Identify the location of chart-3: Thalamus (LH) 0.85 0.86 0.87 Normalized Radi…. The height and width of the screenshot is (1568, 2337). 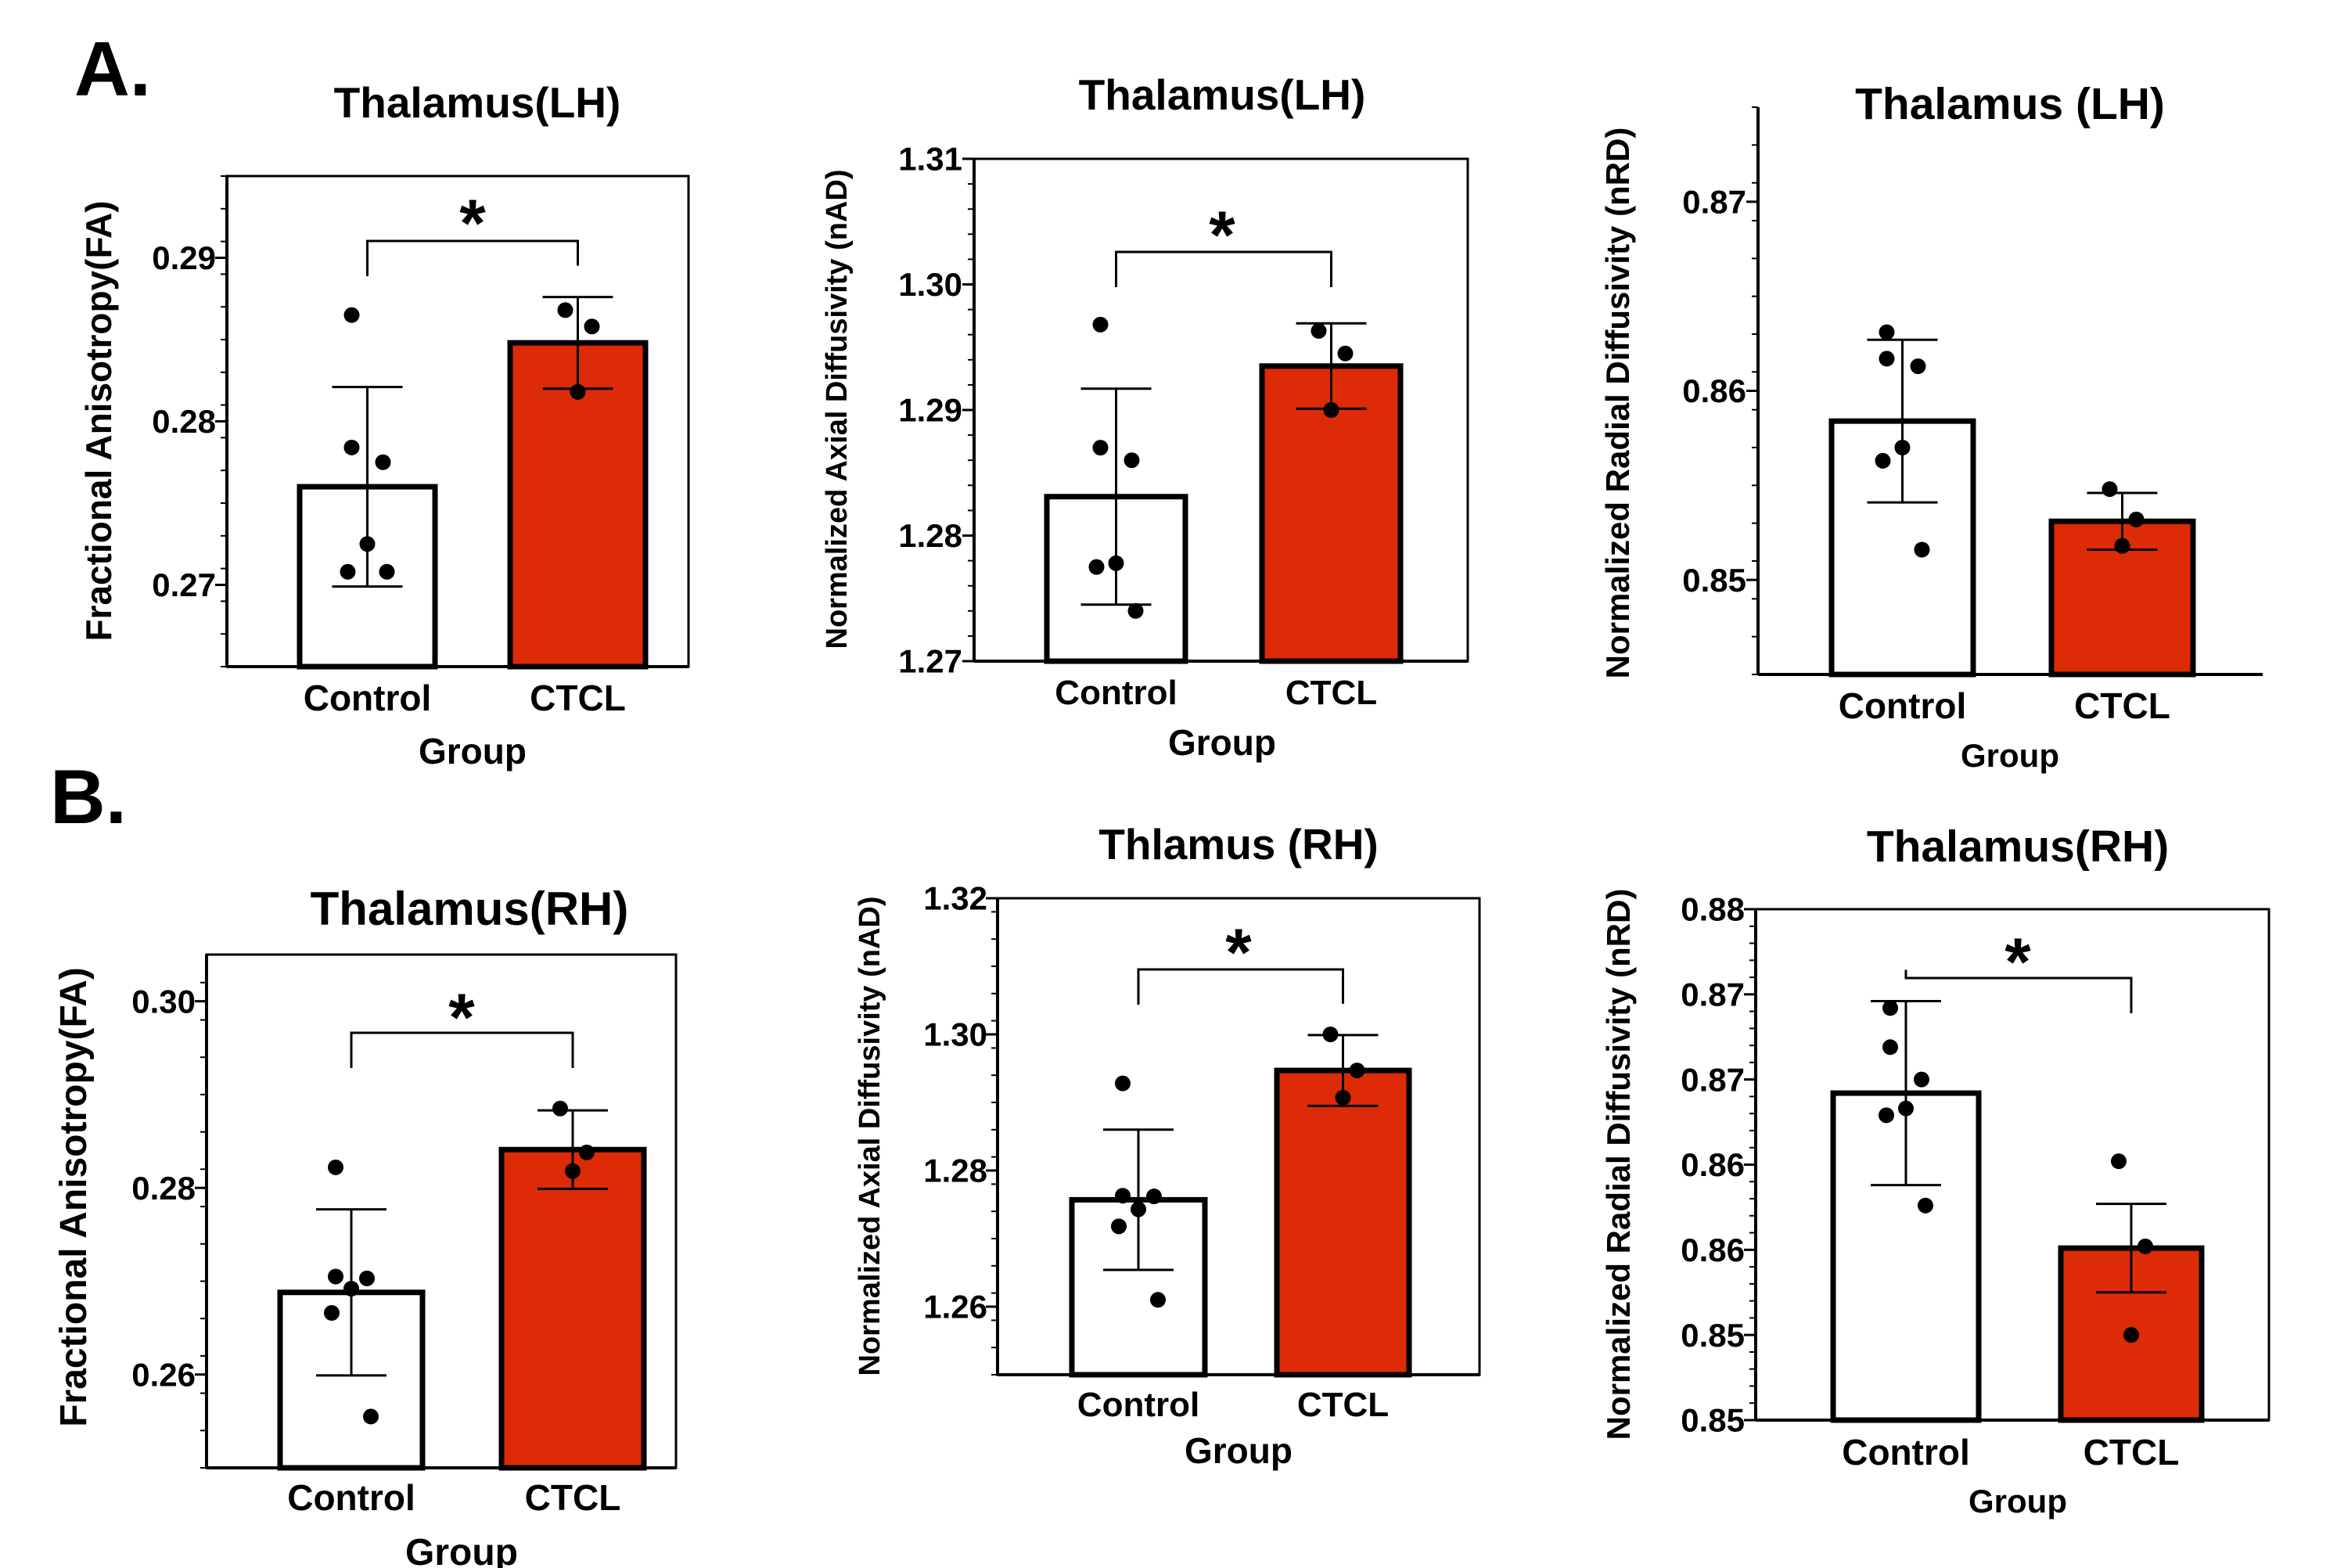
(1931, 426).